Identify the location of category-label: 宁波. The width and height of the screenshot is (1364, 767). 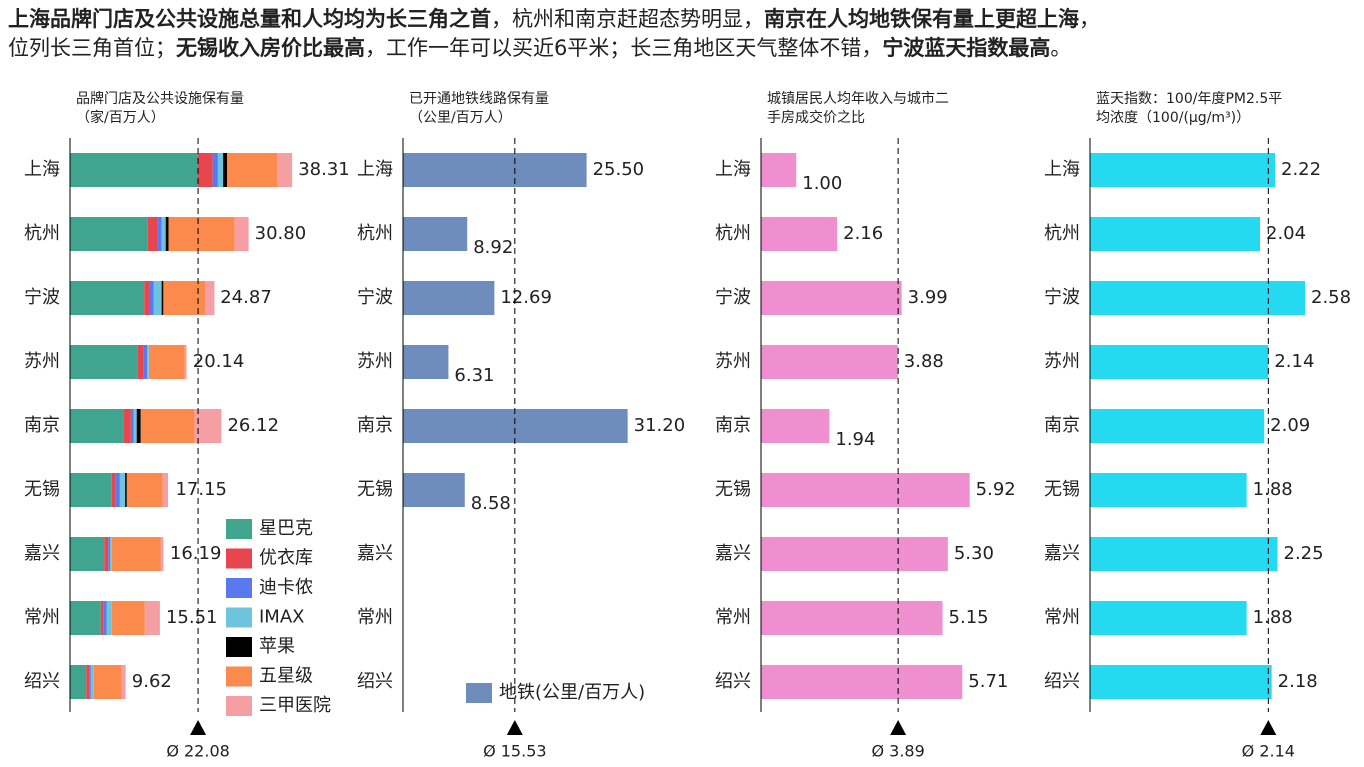
(733, 297).